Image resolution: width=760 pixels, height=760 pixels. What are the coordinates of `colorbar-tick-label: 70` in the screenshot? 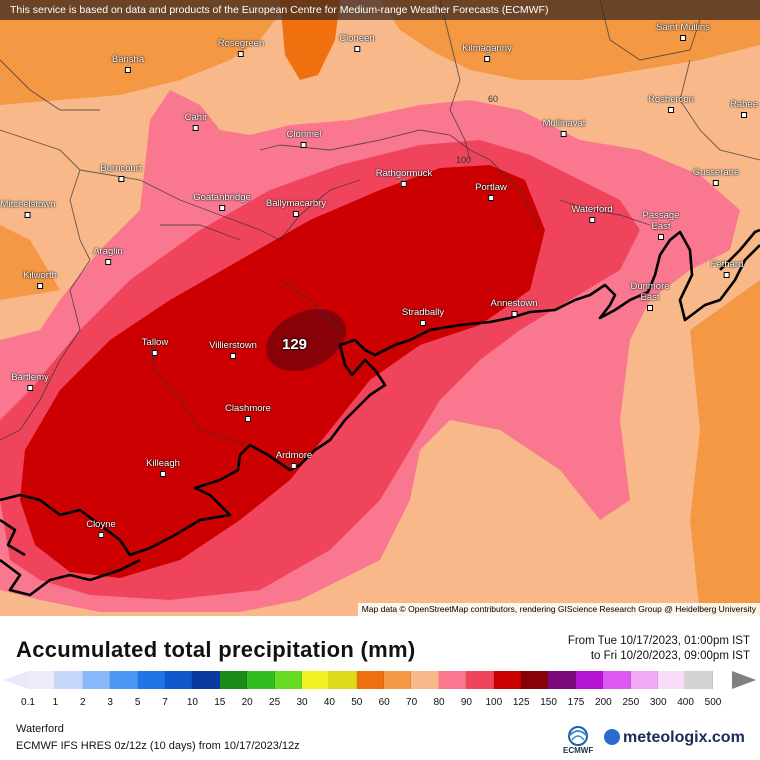 It's located at (412, 702).